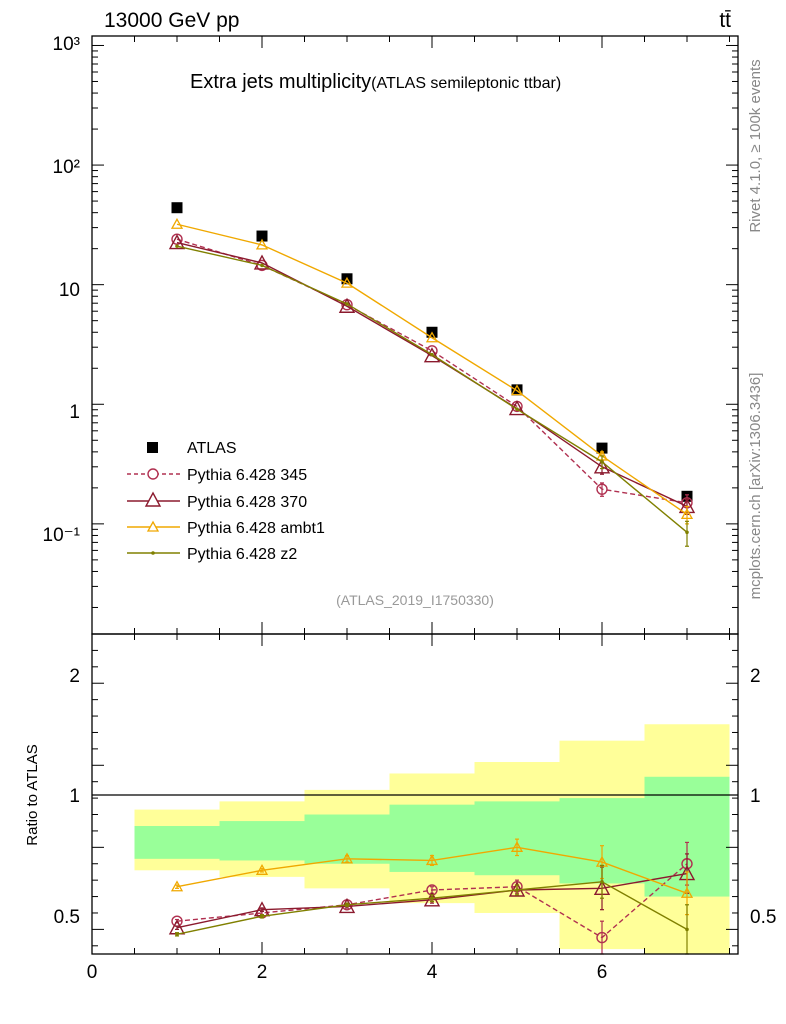  I want to click on legend-label: Pythia 6.428 370, so click(247, 502).